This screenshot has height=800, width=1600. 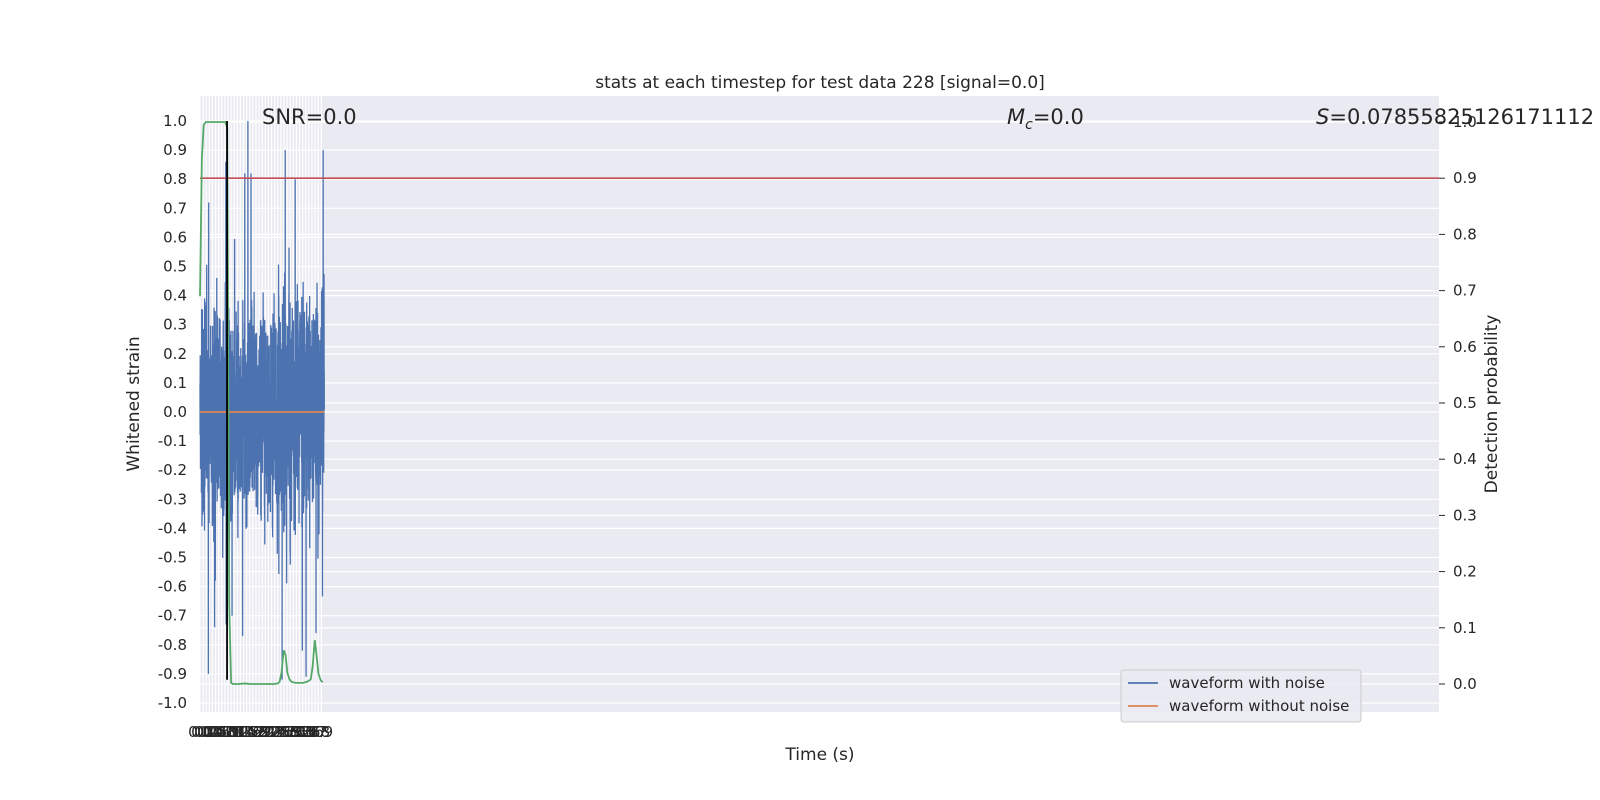 What do you see at coordinates (172, 441) in the screenshot?
I see `y-tick-label-left: -0.1` at bounding box center [172, 441].